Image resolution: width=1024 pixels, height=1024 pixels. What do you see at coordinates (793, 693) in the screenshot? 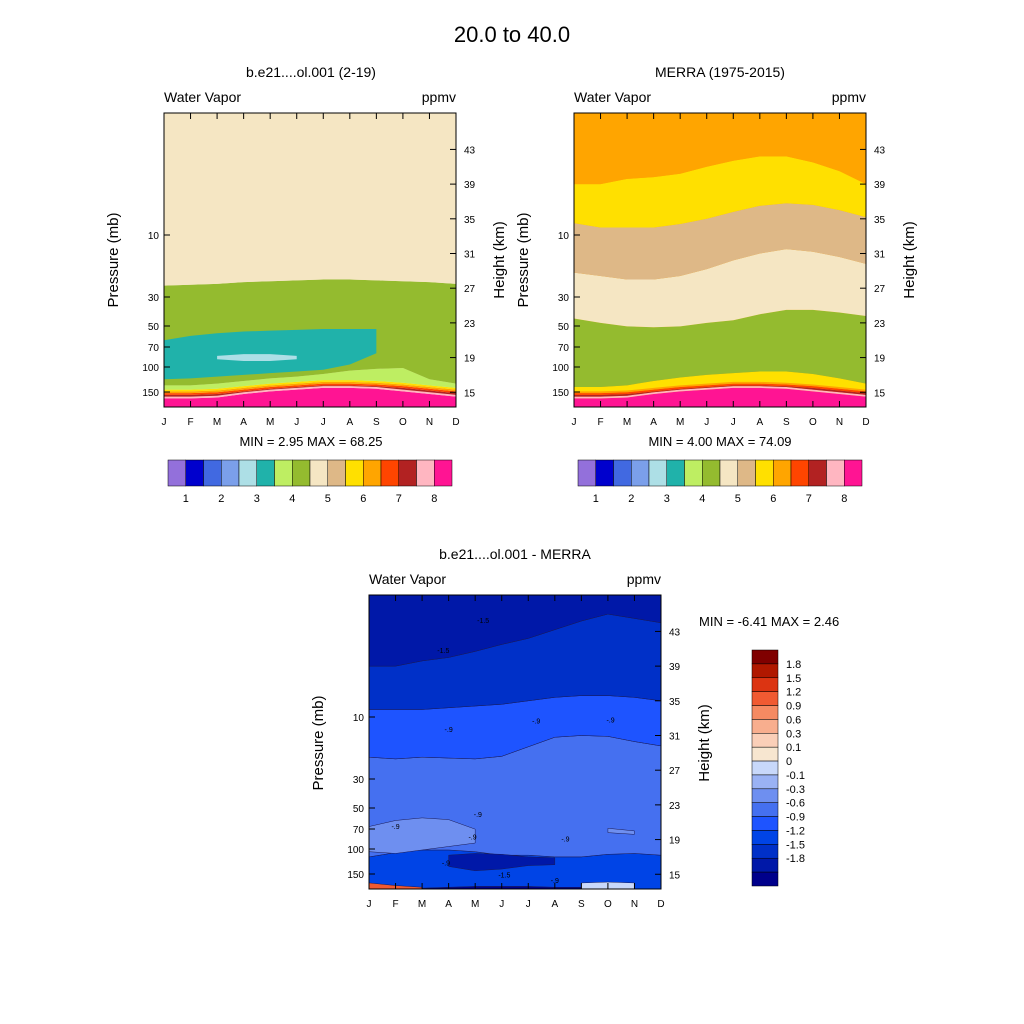
I see `colorbar-label: 1.2` at bounding box center [793, 693].